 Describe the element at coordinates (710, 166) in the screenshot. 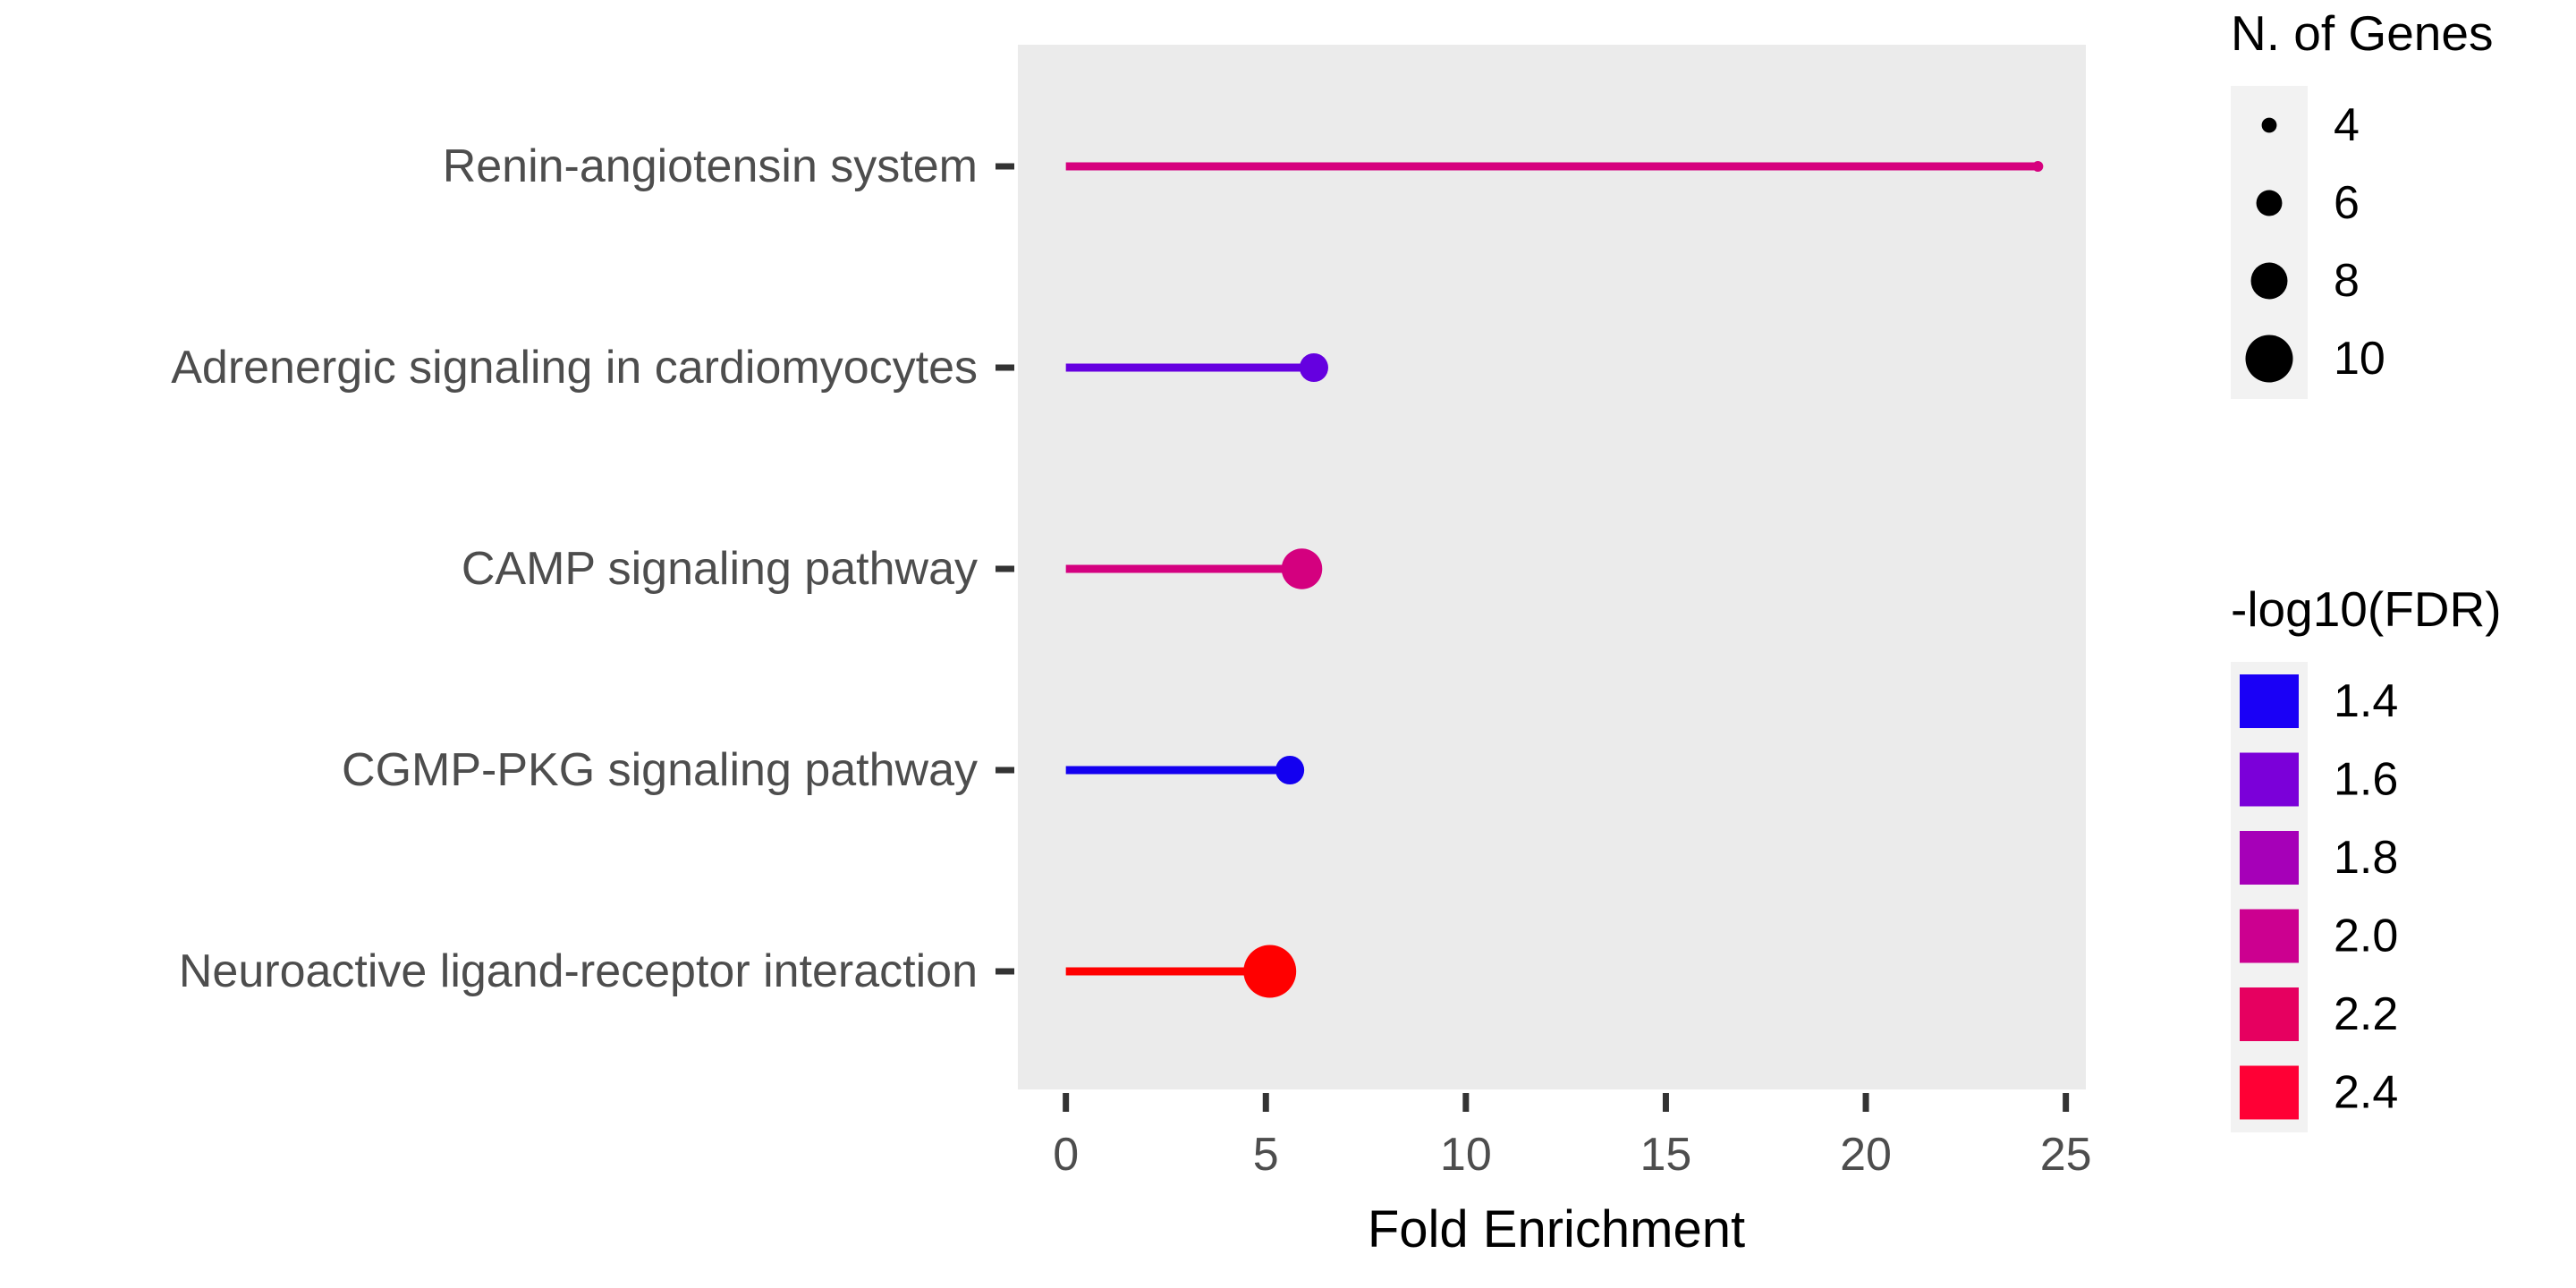

I see `y-tick-label: Renin-angiotensin system` at that location.